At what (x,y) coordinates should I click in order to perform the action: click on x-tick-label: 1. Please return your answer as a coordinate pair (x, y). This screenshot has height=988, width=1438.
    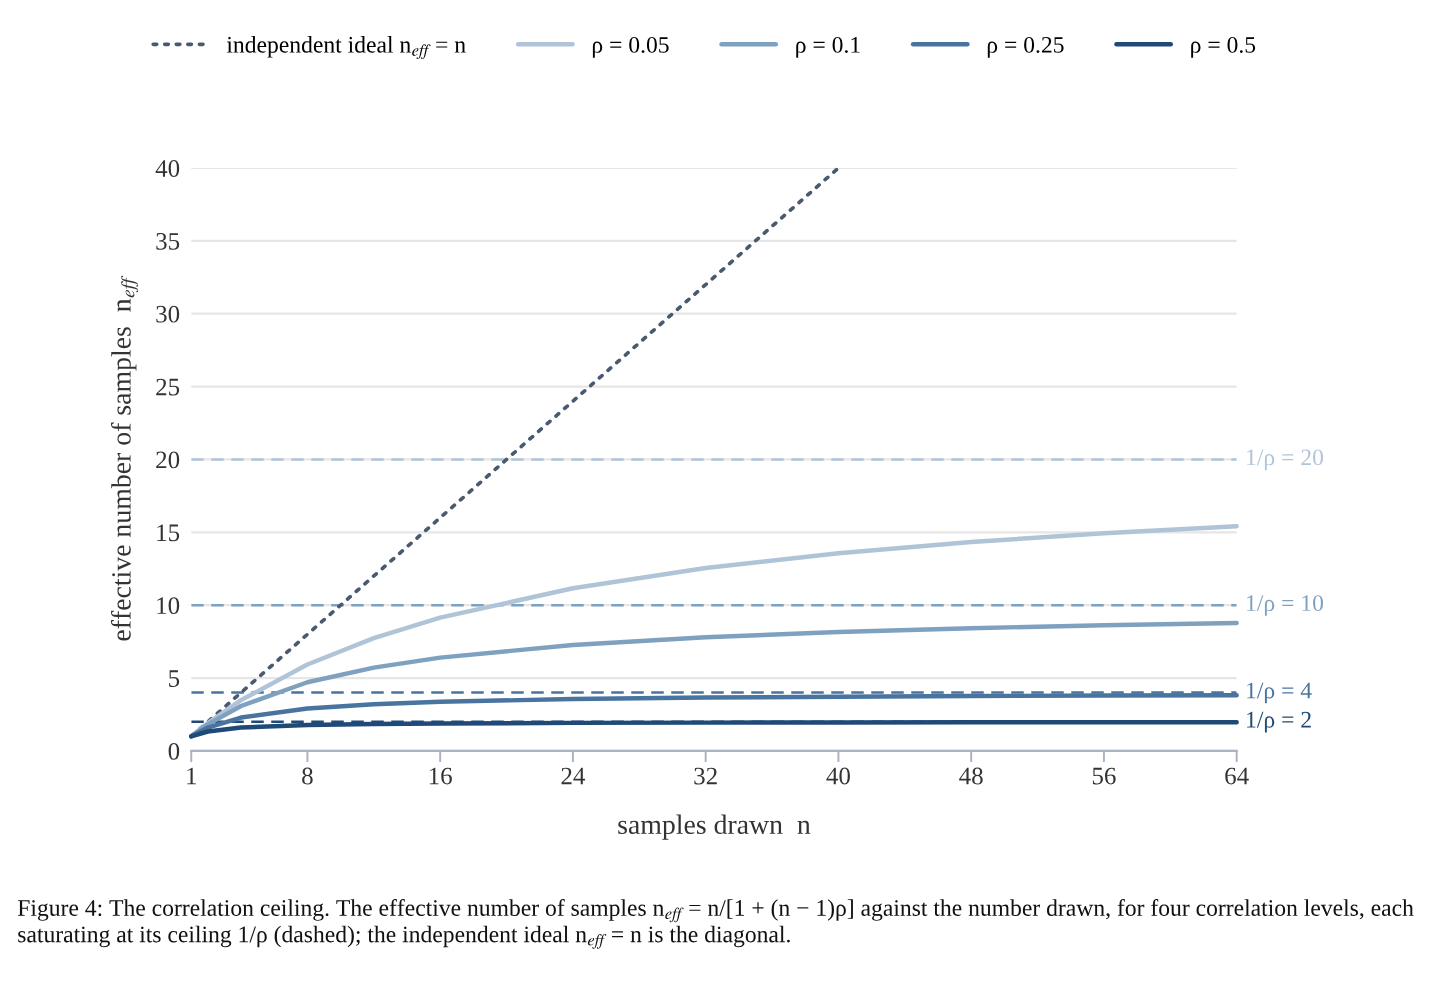
    Looking at the image, I should click on (191, 776).